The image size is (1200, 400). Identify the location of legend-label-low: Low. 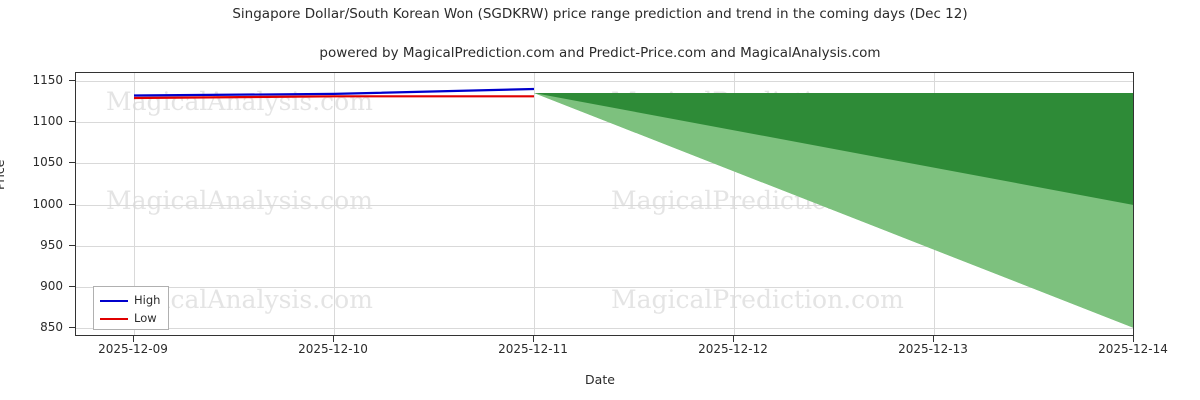
(145, 318).